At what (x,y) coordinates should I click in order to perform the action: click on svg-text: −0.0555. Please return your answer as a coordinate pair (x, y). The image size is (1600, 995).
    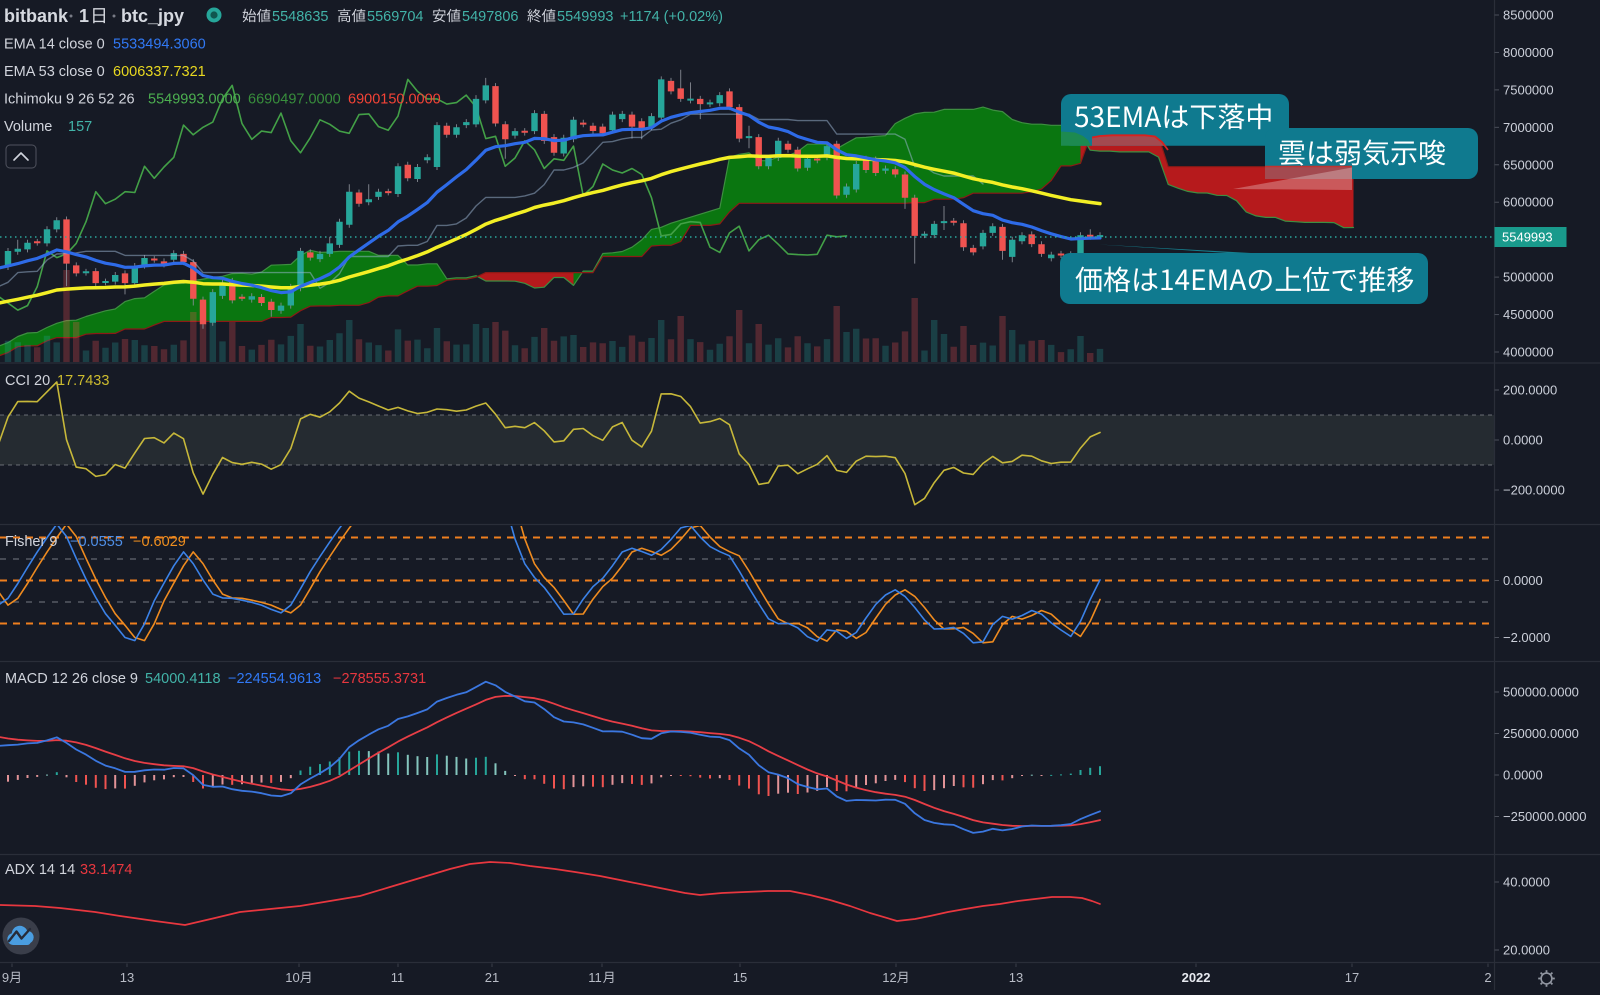
    Looking at the image, I should click on (96, 542).